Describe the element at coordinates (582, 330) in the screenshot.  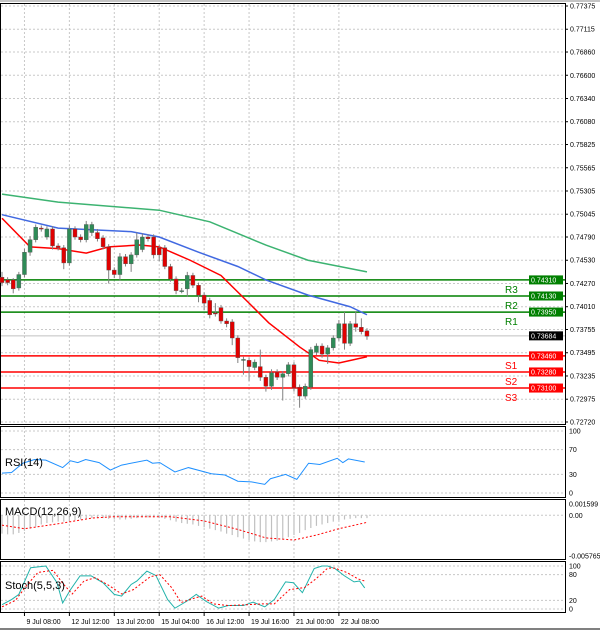
I see `price-tick-label: 0.73755` at that location.